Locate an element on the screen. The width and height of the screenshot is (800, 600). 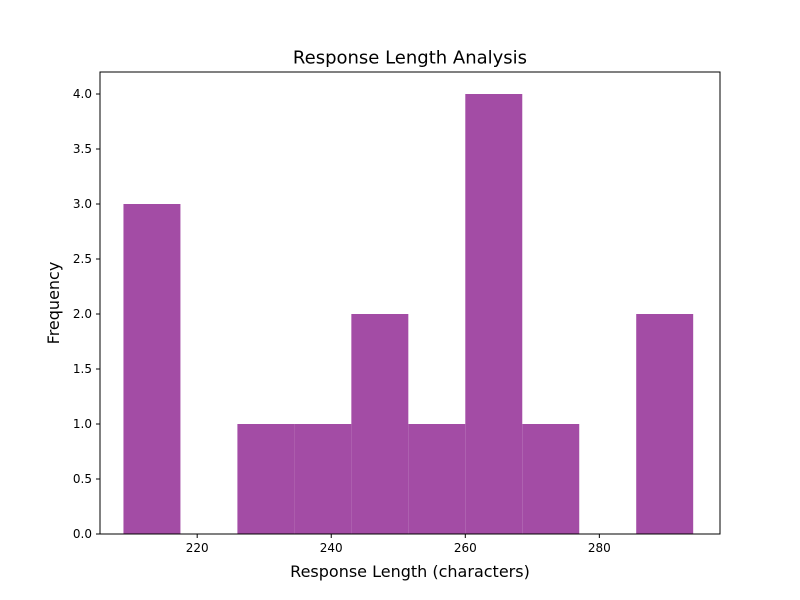
y-tick-label: 2.0 is located at coordinates (82, 314).